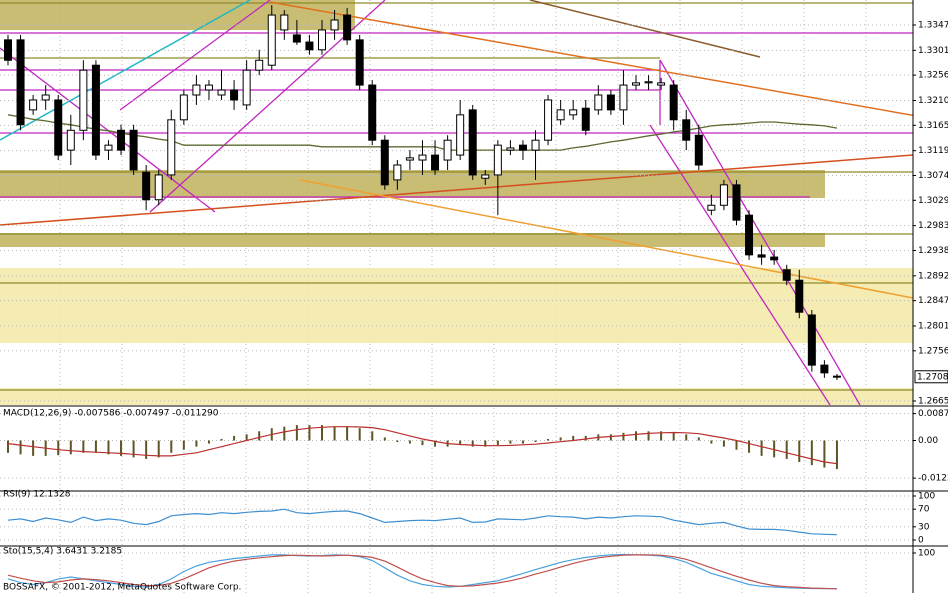  I want to click on y-tick-label: 1.28010, so click(933, 326).